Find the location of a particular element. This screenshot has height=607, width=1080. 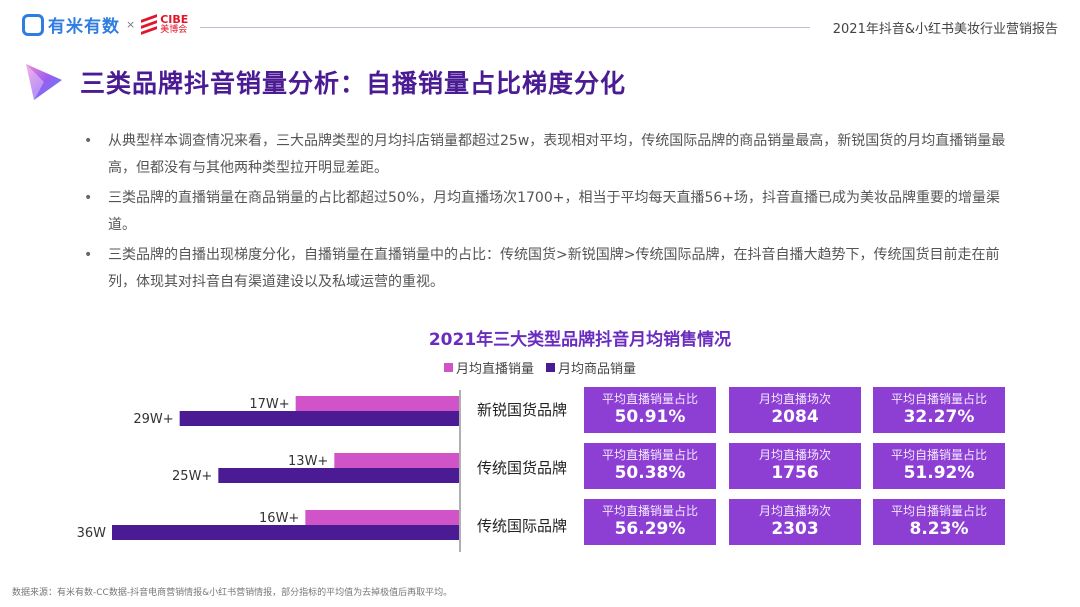

stat-box-live-share: 平均直播销量占比 56.29% is located at coordinates (650, 522).